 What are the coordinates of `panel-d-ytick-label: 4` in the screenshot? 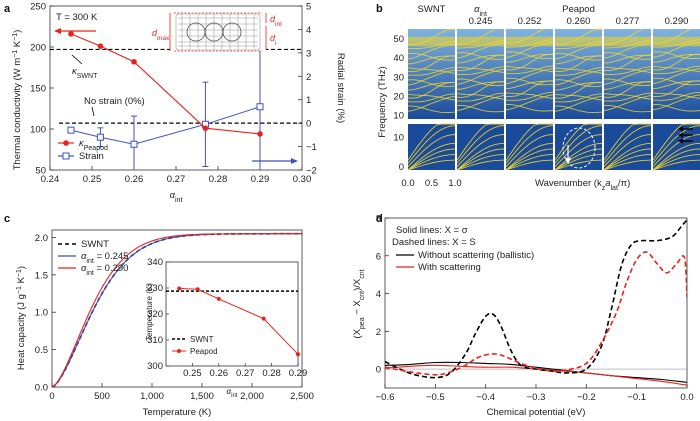 It's located at (378, 294).